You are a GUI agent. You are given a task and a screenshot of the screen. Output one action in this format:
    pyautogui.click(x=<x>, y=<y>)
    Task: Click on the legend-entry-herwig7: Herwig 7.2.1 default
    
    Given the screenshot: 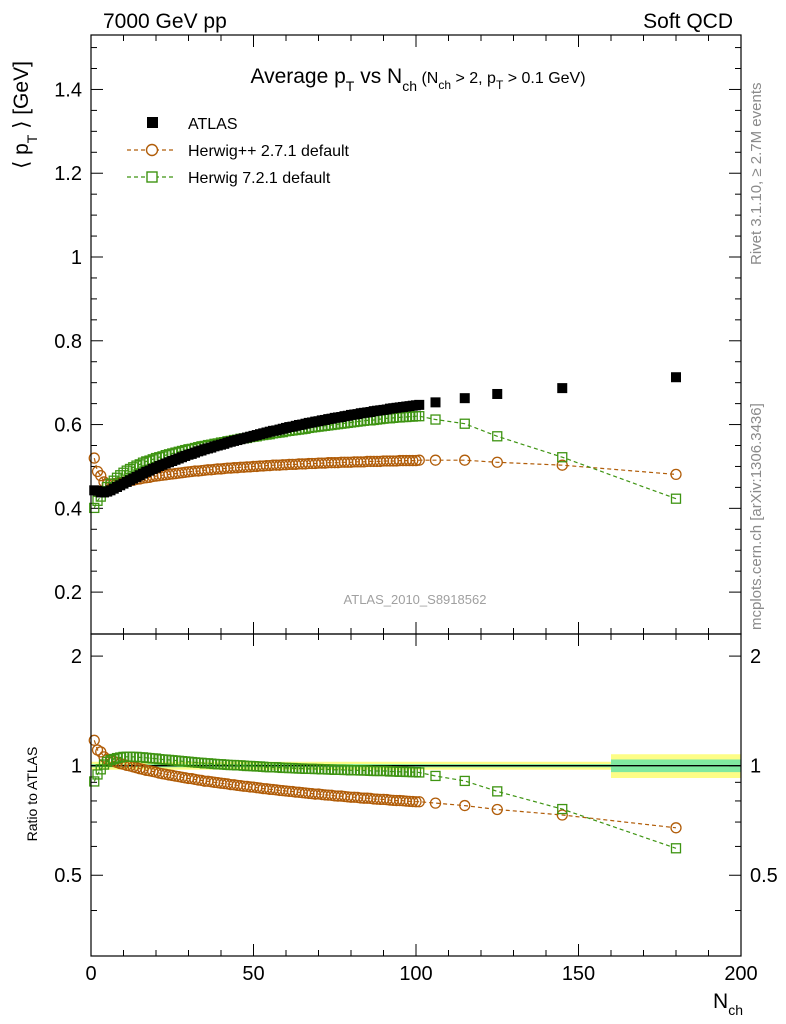 What is the action you would take?
    pyautogui.click(x=229, y=178)
    